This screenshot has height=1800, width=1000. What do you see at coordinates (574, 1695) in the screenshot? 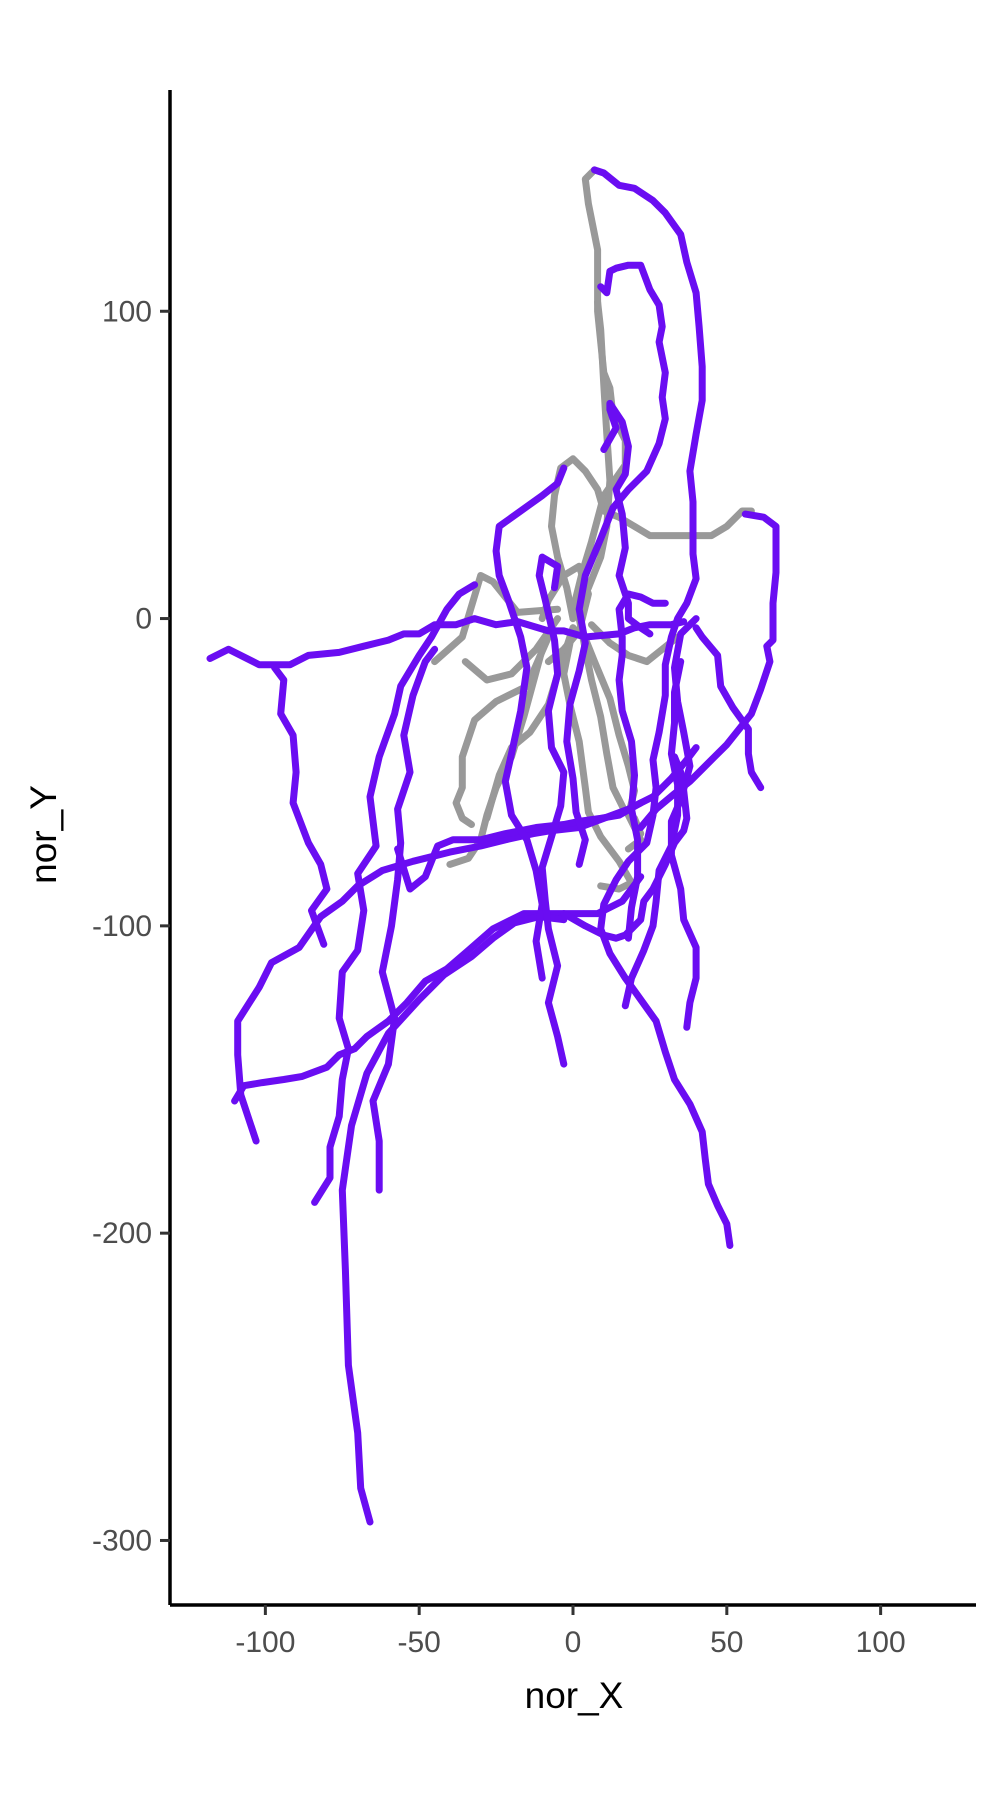
I see `x-axis-title: nor_X` at bounding box center [574, 1695].